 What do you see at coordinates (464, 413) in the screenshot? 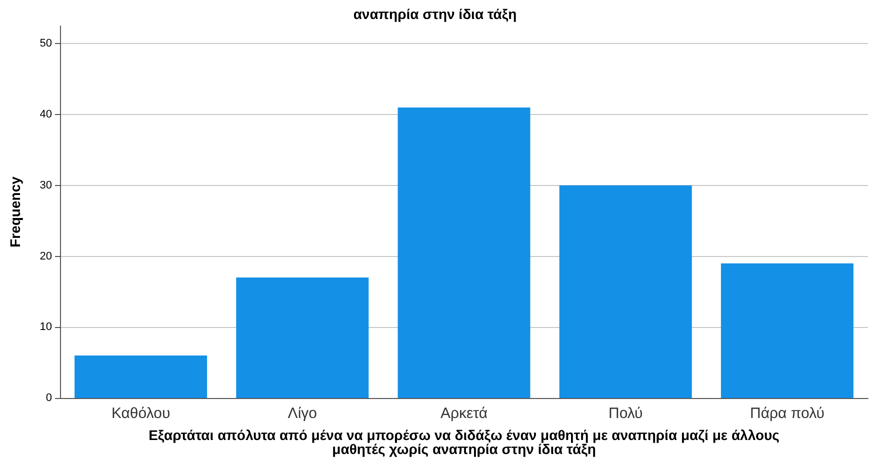
I see `x-tick-label: Αρκετά` at bounding box center [464, 413].